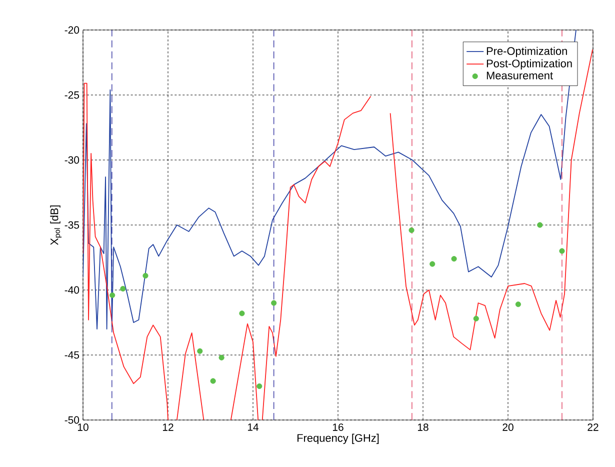 This screenshot has height=467, width=615. Describe the element at coordinates (72, 225) in the screenshot. I see `y-tick-label: -35` at that location.